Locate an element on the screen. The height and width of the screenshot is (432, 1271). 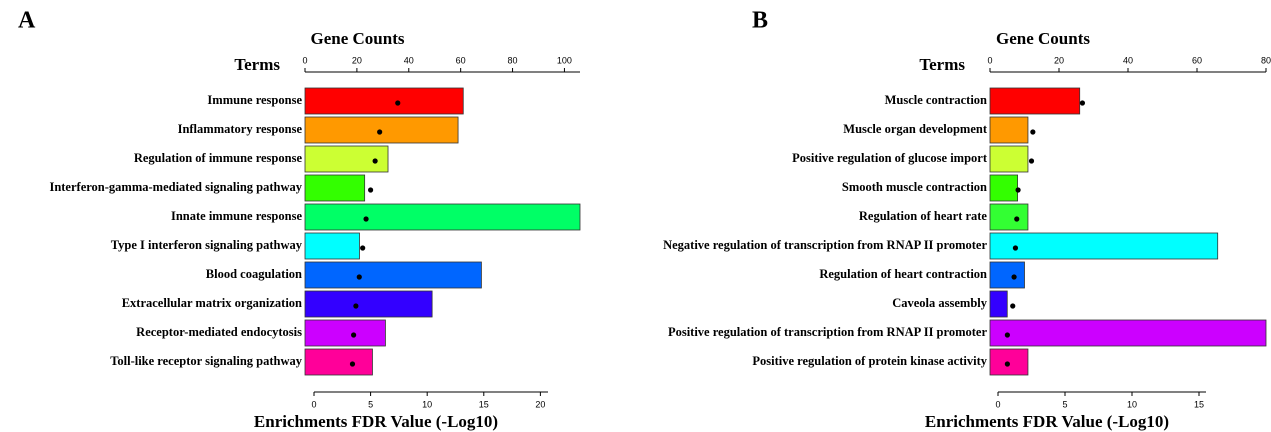
panel-label: B is located at coordinates (760, 21).